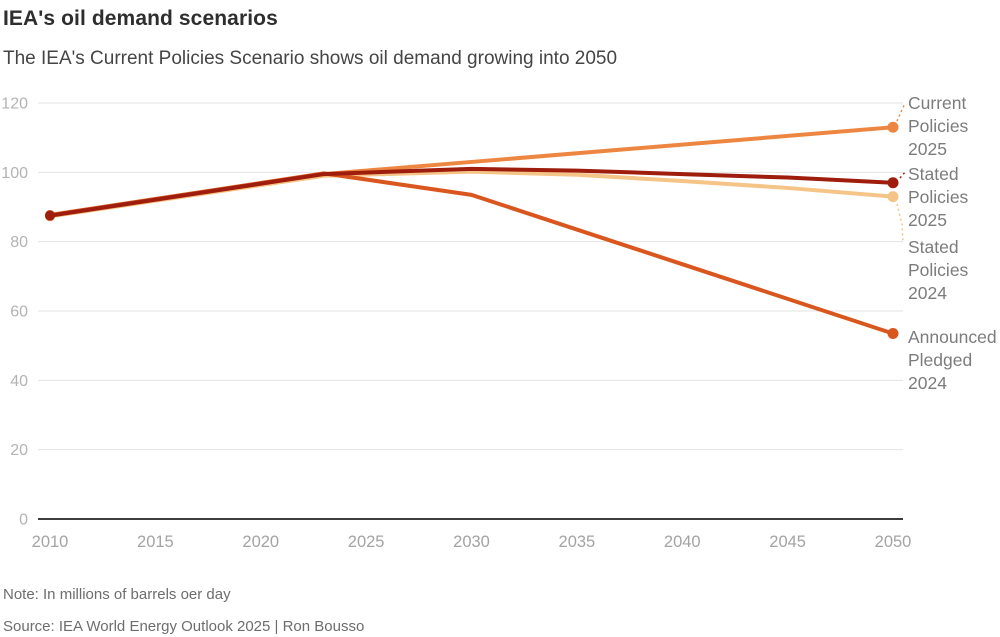 This screenshot has height=637, width=1000. What do you see at coordinates (893, 127) in the screenshot?
I see `series-end-dot-current-policies-2025` at bounding box center [893, 127].